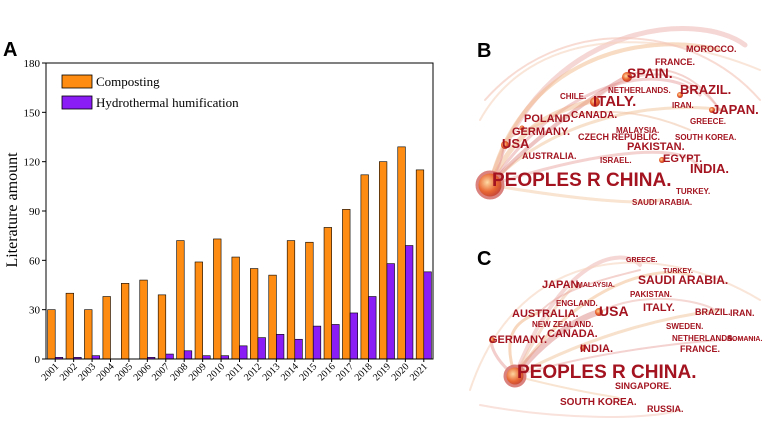 The height and width of the screenshot is (421, 768). Describe the element at coordinates (516, 143) in the screenshot. I see `country-label: USA` at that location.